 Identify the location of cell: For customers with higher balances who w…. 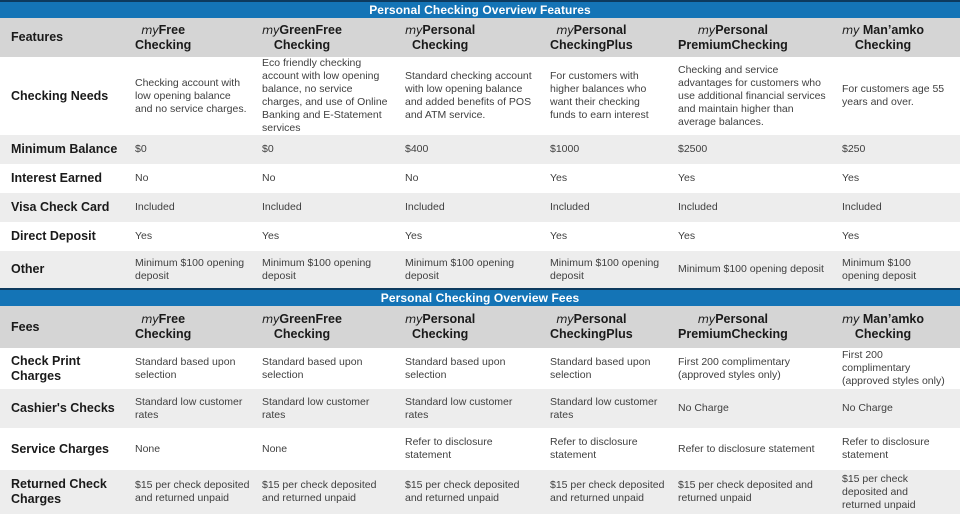
(599, 95).